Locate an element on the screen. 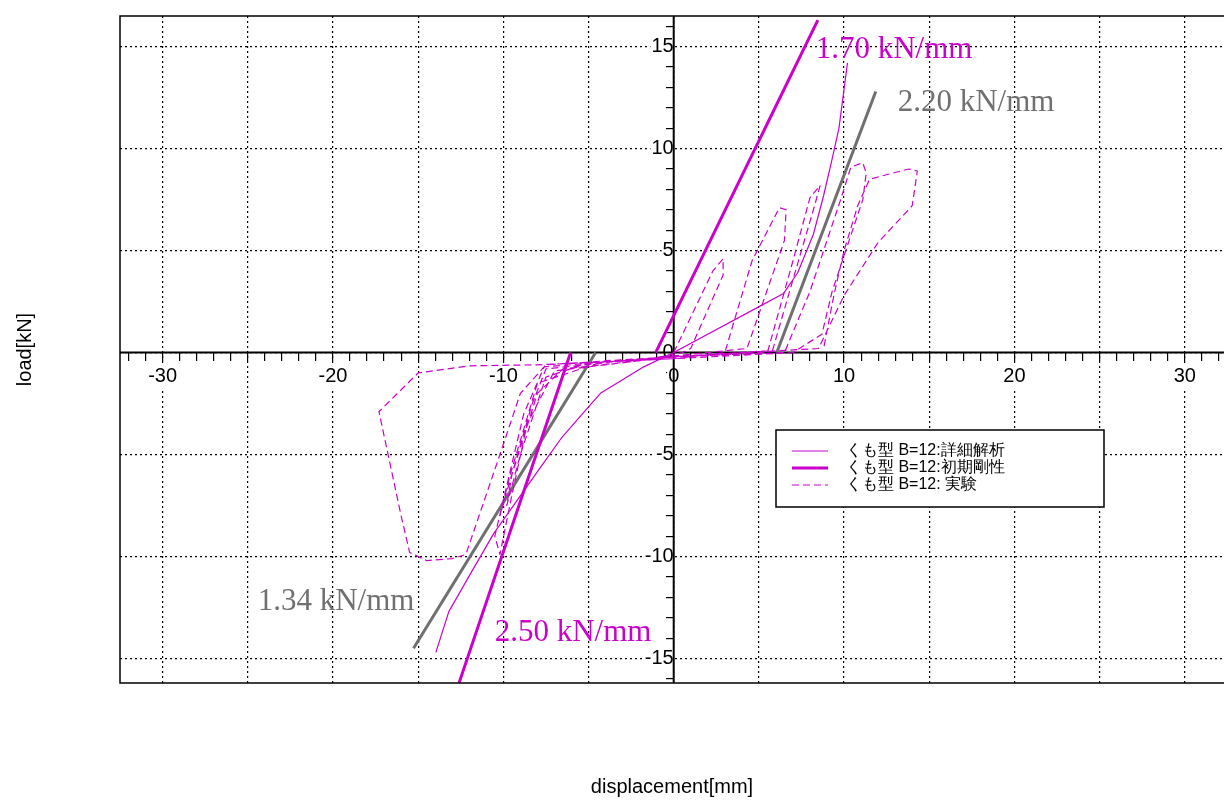  annotation: 1.34 kN/mm is located at coordinates (336, 600).